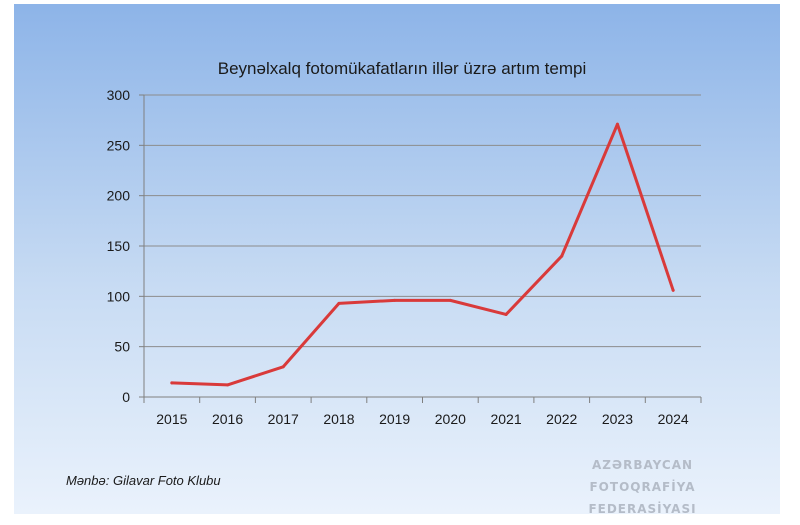 The width and height of the screenshot is (800, 525). Describe the element at coordinates (172, 383) in the screenshot. I see `data-point-2015` at that location.